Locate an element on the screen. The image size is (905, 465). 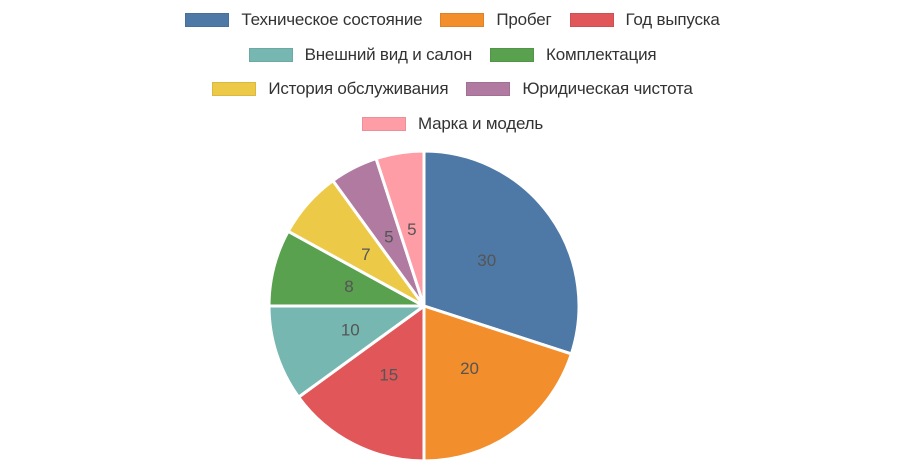
legend-item-year: Год выпуска is located at coordinates (644, 20).